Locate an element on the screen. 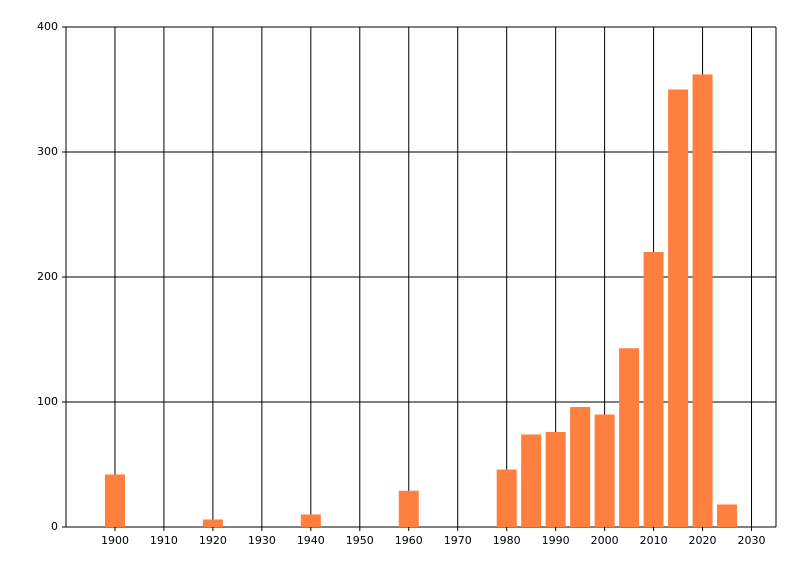 This screenshot has height=576, width=800. x-tick-label: 1910 is located at coordinates (164, 540).